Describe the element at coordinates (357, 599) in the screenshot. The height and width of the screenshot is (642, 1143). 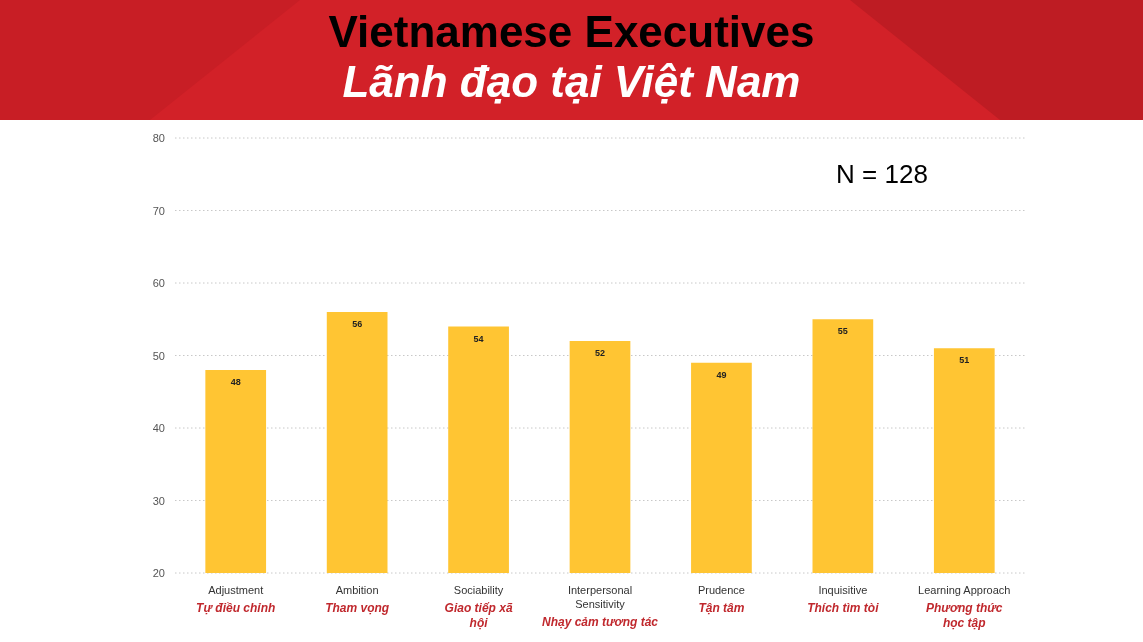
I see `x-tick-label: Ambition Tham vọng` at that location.